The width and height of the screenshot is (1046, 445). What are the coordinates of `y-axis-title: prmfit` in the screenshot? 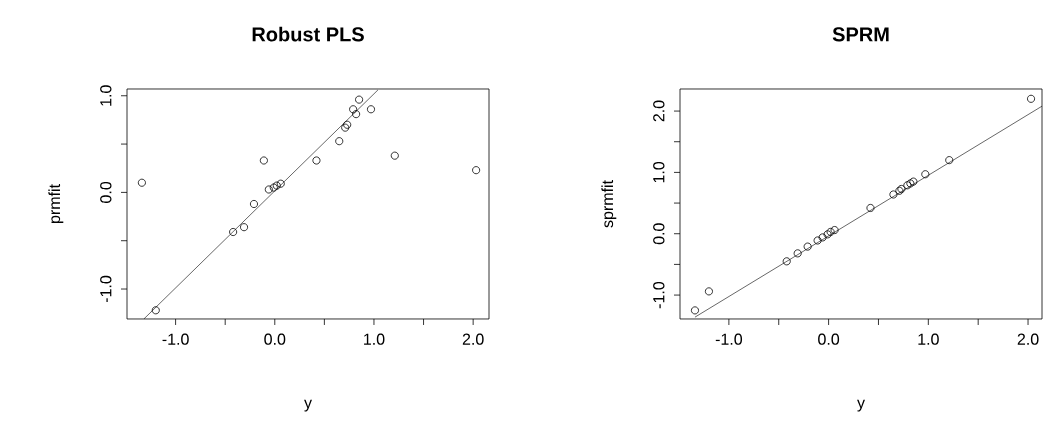 It's located at (56, 203).